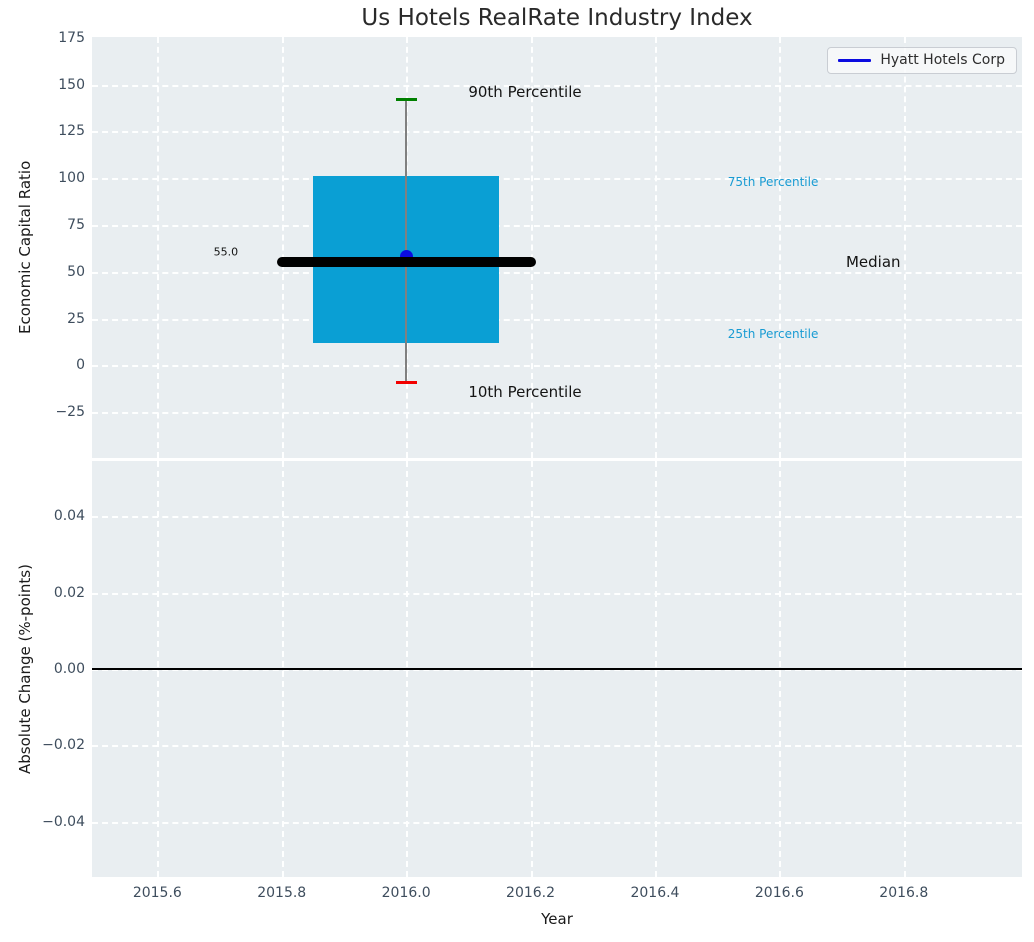 Image resolution: width=1034 pixels, height=942 pixels. I want to click on gridline-x-2015.6, so click(158, 247).